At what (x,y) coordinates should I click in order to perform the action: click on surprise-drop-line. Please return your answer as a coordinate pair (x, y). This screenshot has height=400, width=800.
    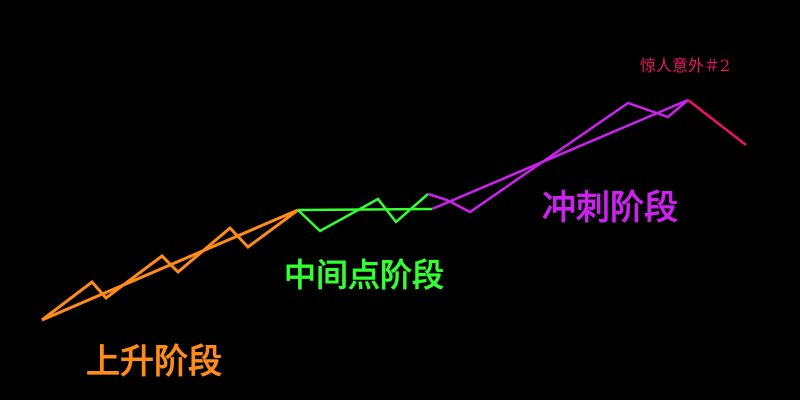
    Looking at the image, I should click on (717, 122).